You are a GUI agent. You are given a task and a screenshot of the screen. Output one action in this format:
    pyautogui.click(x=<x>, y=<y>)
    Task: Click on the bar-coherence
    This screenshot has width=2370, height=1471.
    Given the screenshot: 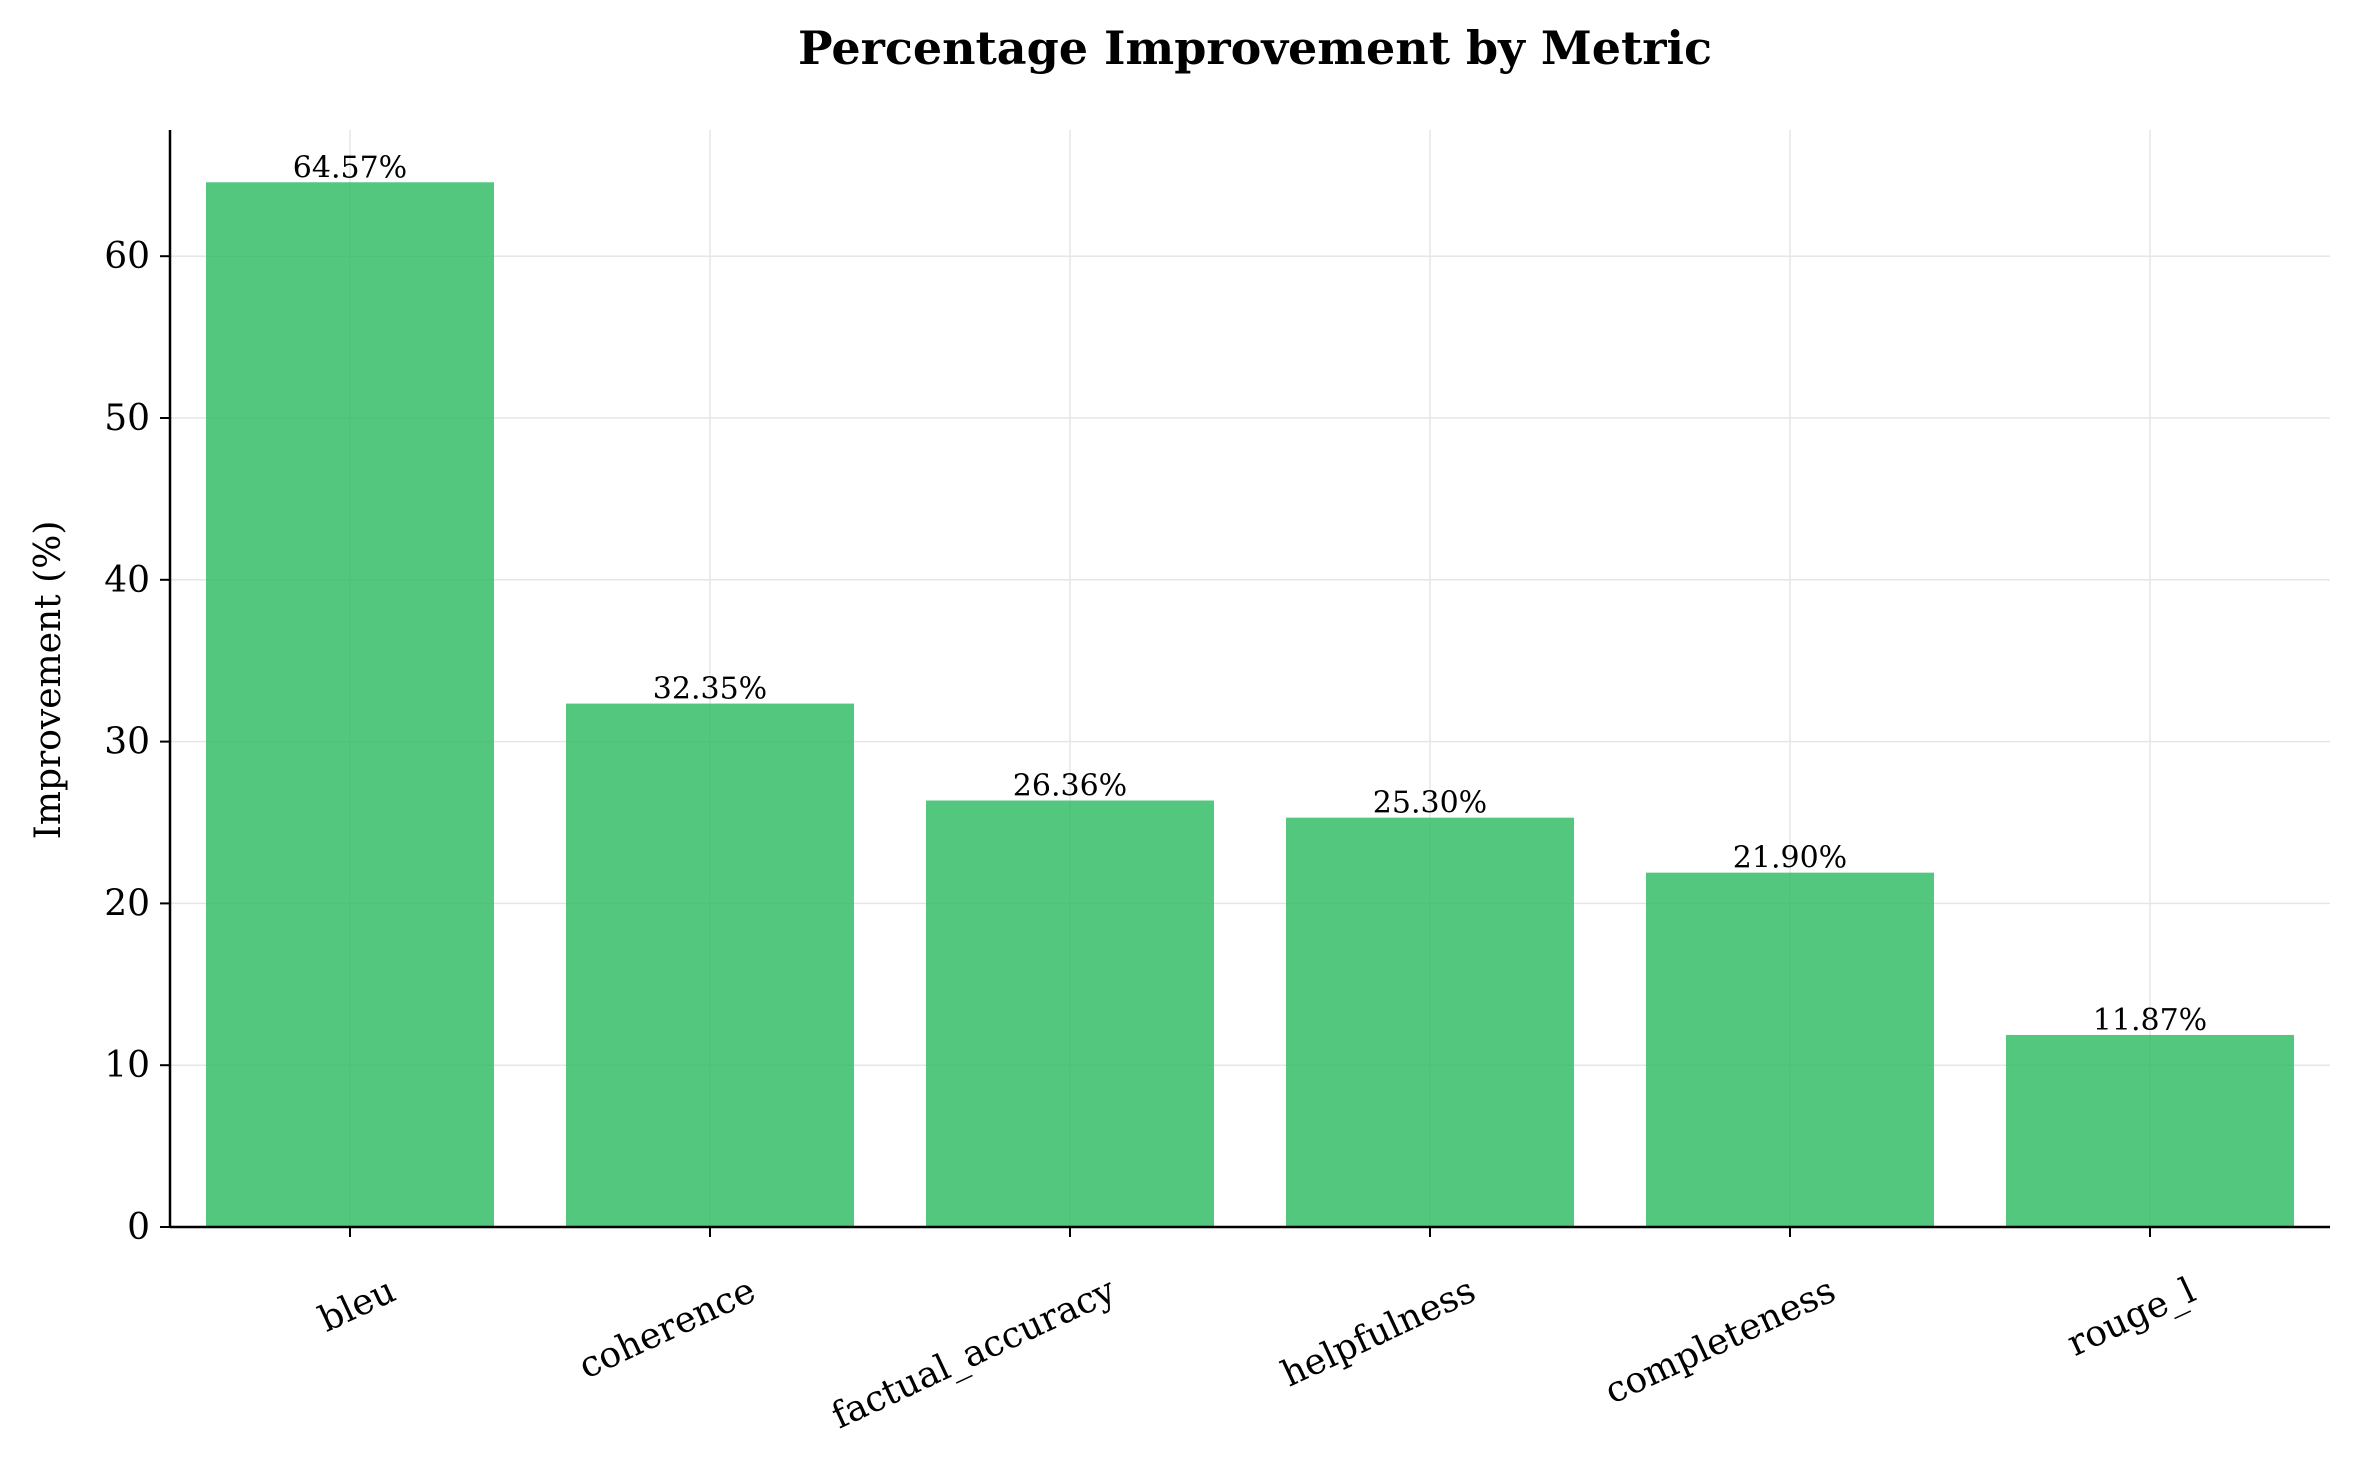 What is the action you would take?
    pyautogui.click(x=710, y=965)
    